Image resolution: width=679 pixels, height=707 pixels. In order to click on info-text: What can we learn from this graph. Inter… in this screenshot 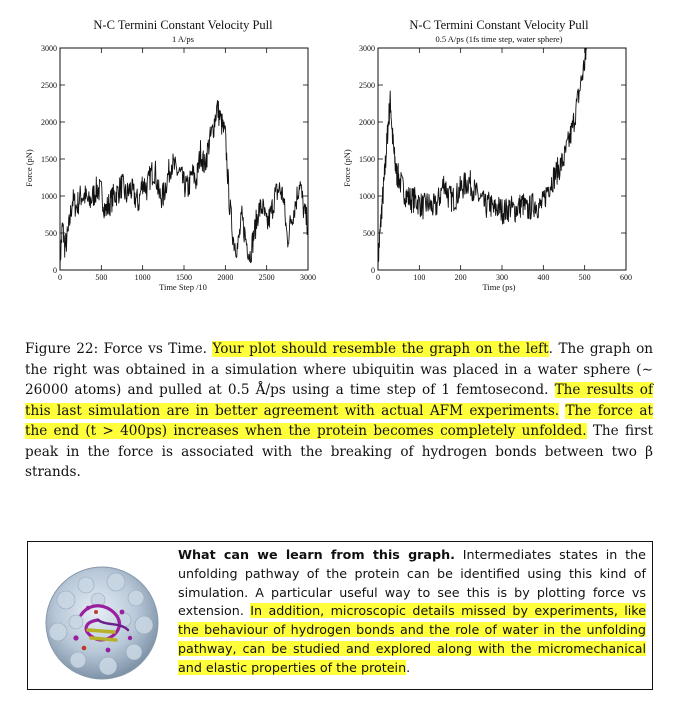, I will do `click(412, 612)`.